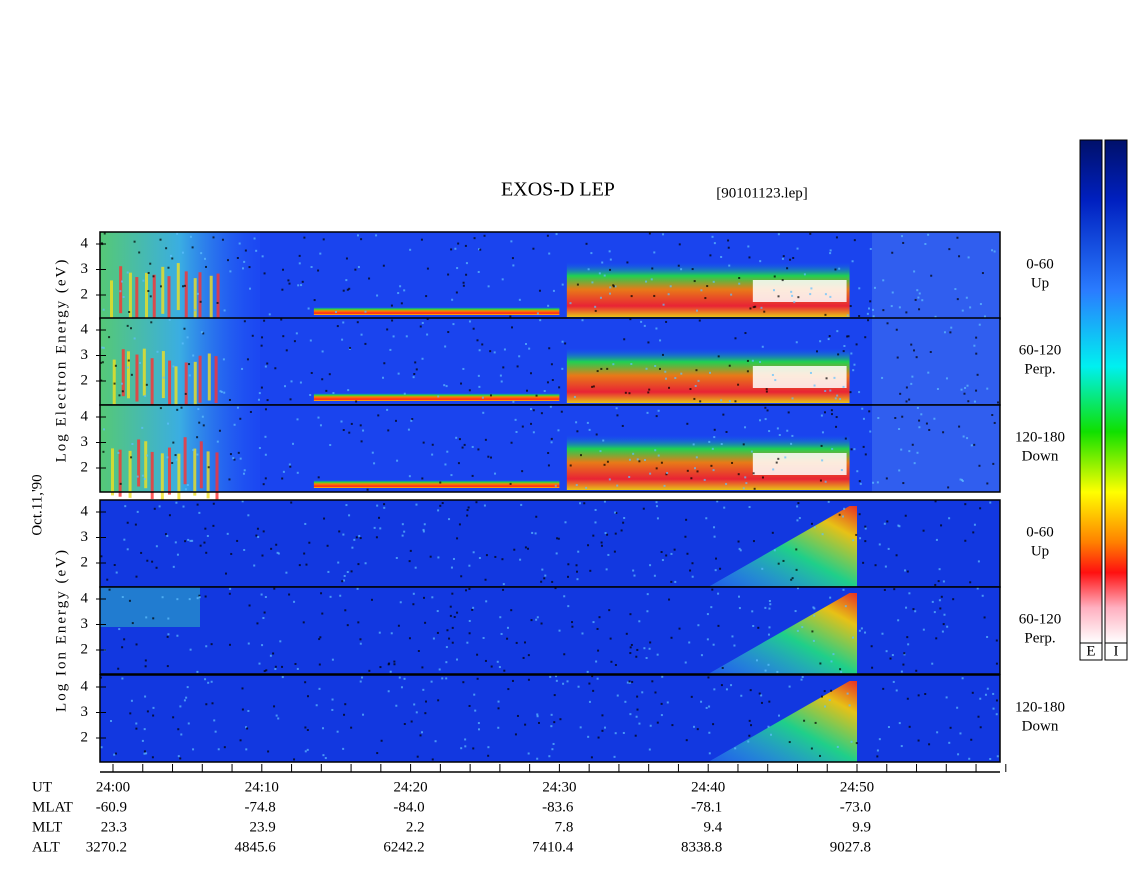 This screenshot has width=1130, height=875. What do you see at coordinates (260, 807) in the screenshot?
I see `table-cell: -74.8` at bounding box center [260, 807].